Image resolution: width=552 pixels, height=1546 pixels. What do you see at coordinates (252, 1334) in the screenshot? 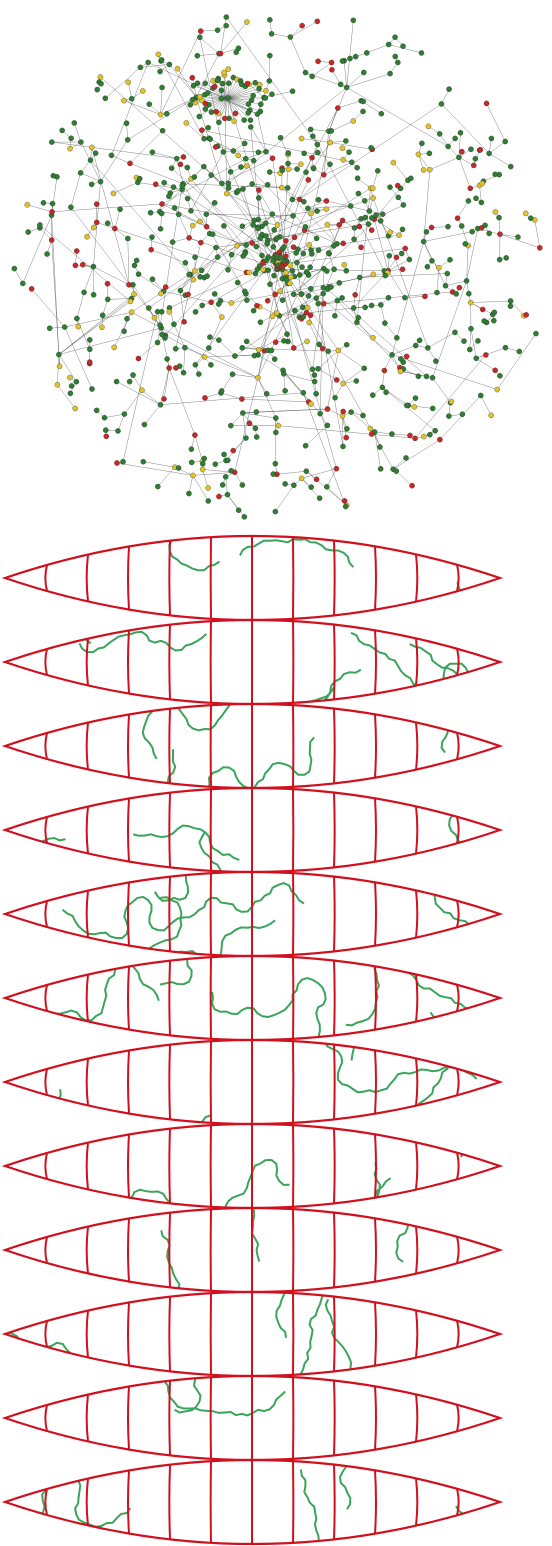
I see `gore` at bounding box center [252, 1334].